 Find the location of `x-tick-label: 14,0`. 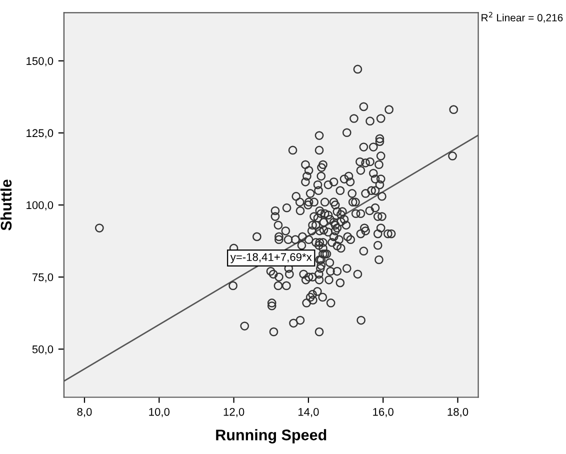

x-tick-label: 14,0 is located at coordinates (308, 413).